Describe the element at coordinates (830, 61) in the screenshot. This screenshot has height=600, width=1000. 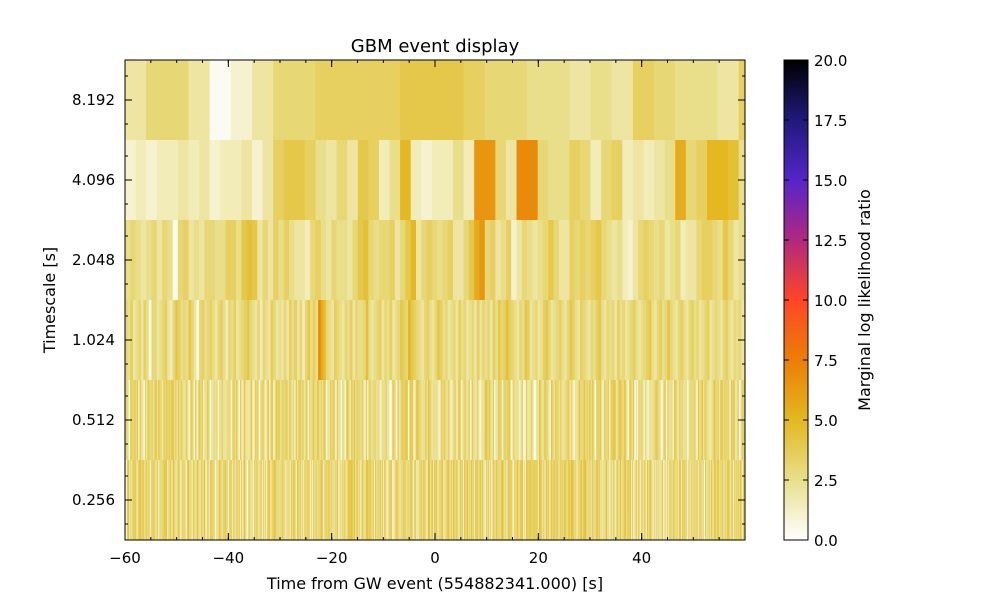
I see `colorbar-tick-label: 20.0` at that location.